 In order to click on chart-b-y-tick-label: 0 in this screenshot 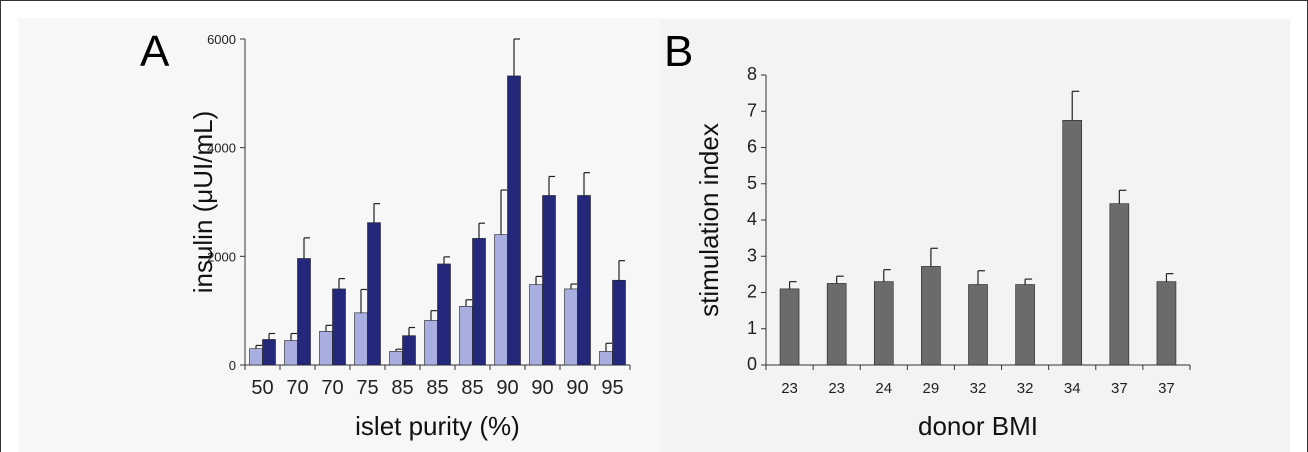, I will do `click(752, 364)`.